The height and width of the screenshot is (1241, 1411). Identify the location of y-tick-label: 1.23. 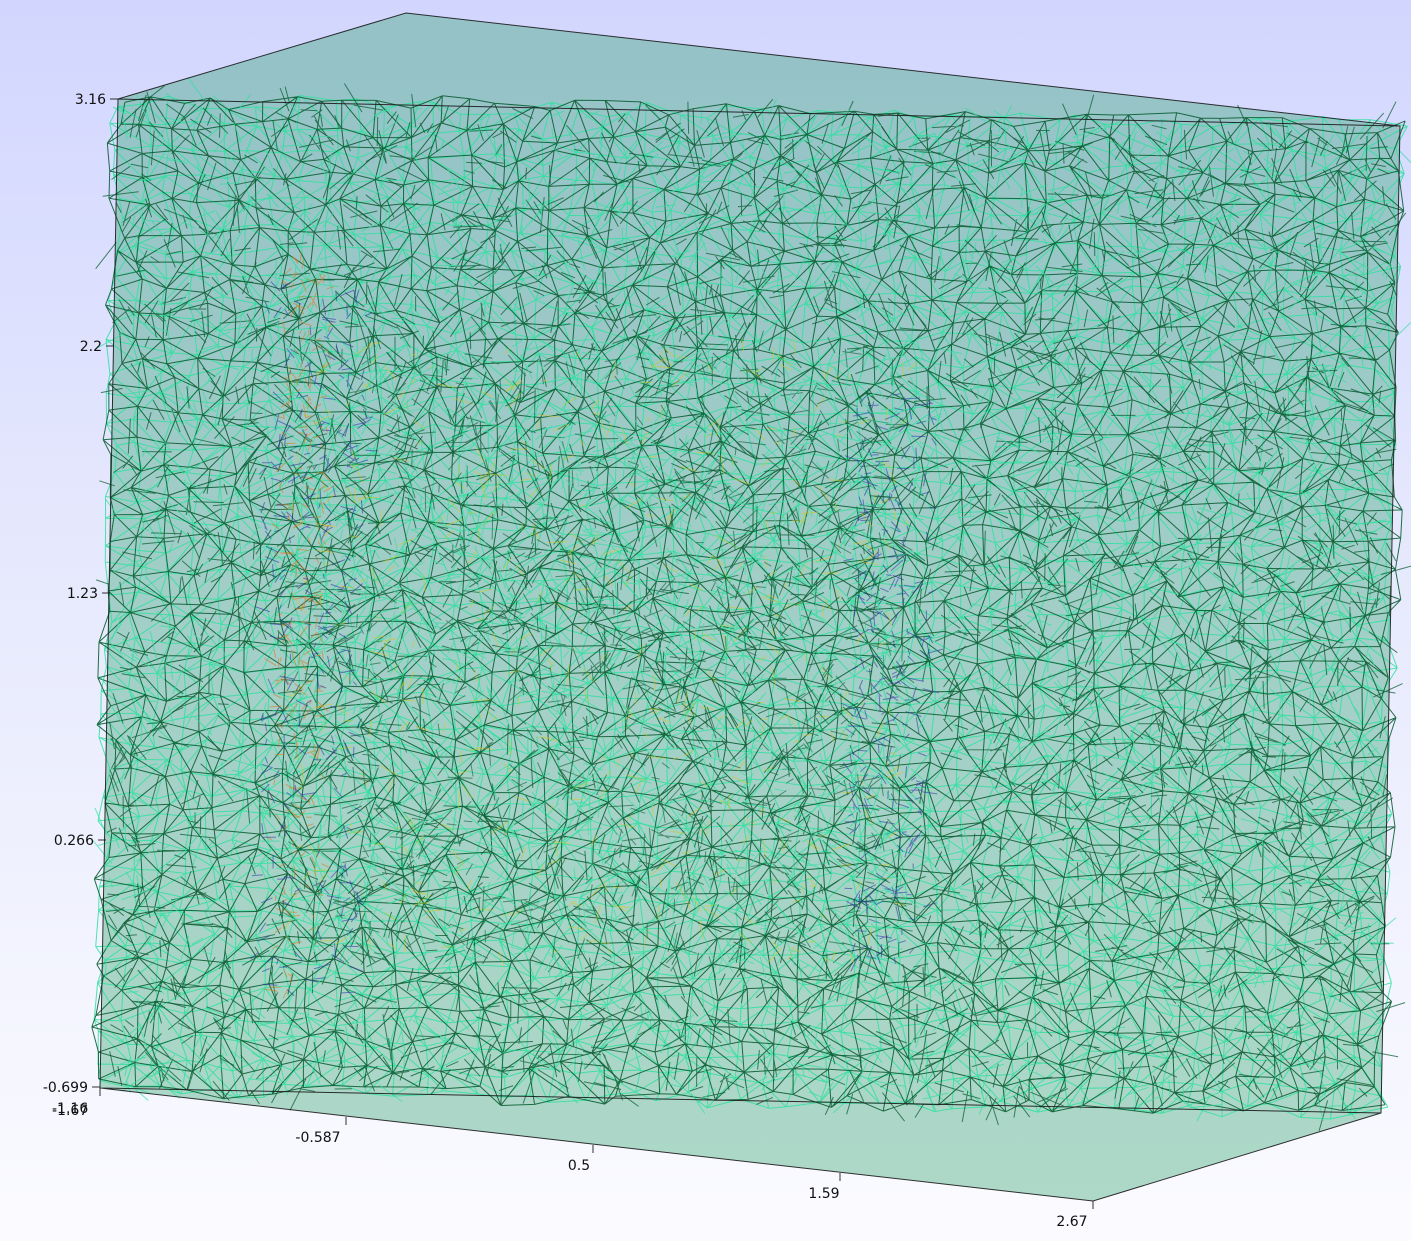
(82, 594).